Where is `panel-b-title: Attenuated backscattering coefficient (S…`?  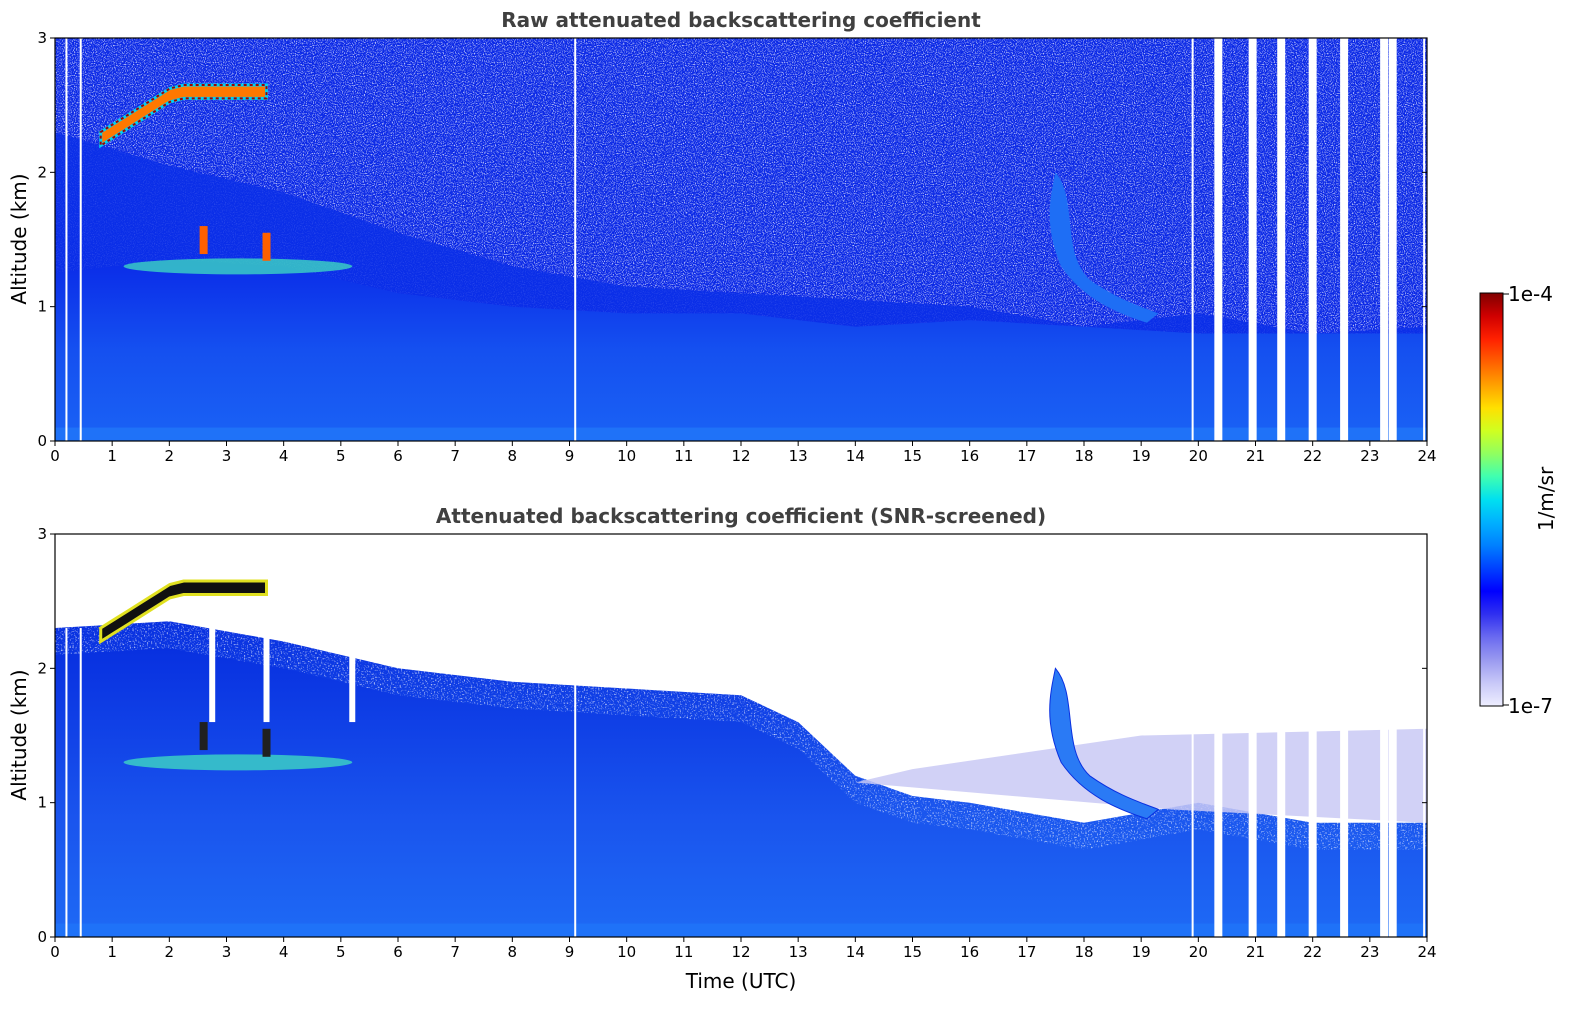
panel-b-title: Attenuated backscattering coefficient (S… is located at coordinates (741, 516).